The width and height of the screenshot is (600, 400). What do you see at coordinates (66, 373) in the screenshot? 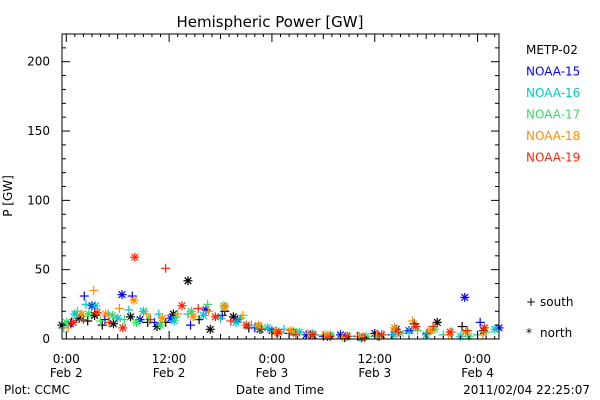
I see `x-tick-date: Feb 2` at bounding box center [66, 373].